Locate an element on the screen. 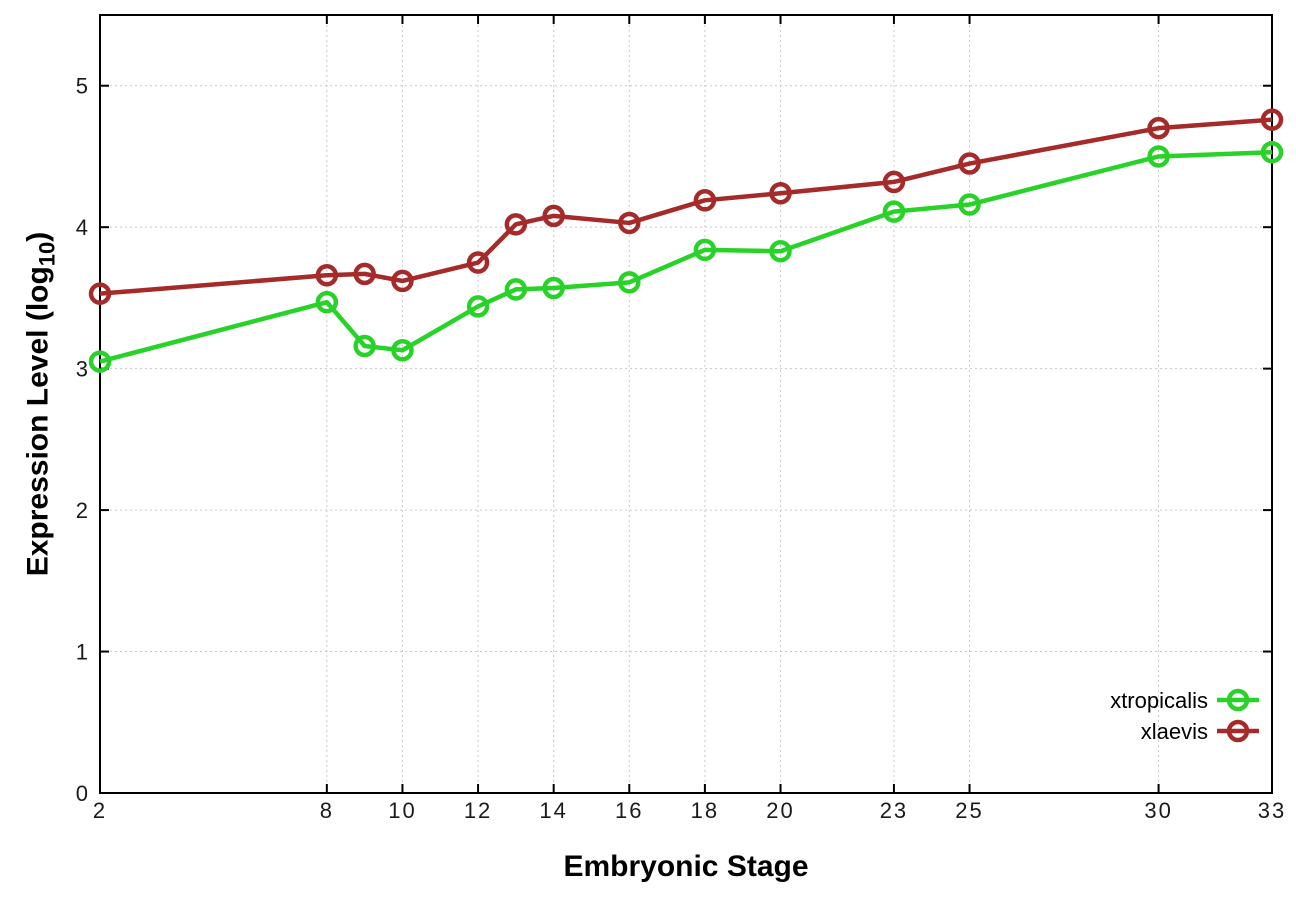 This screenshot has height=907, width=1296. y-tick-label: 5 is located at coordinates (83, 86).